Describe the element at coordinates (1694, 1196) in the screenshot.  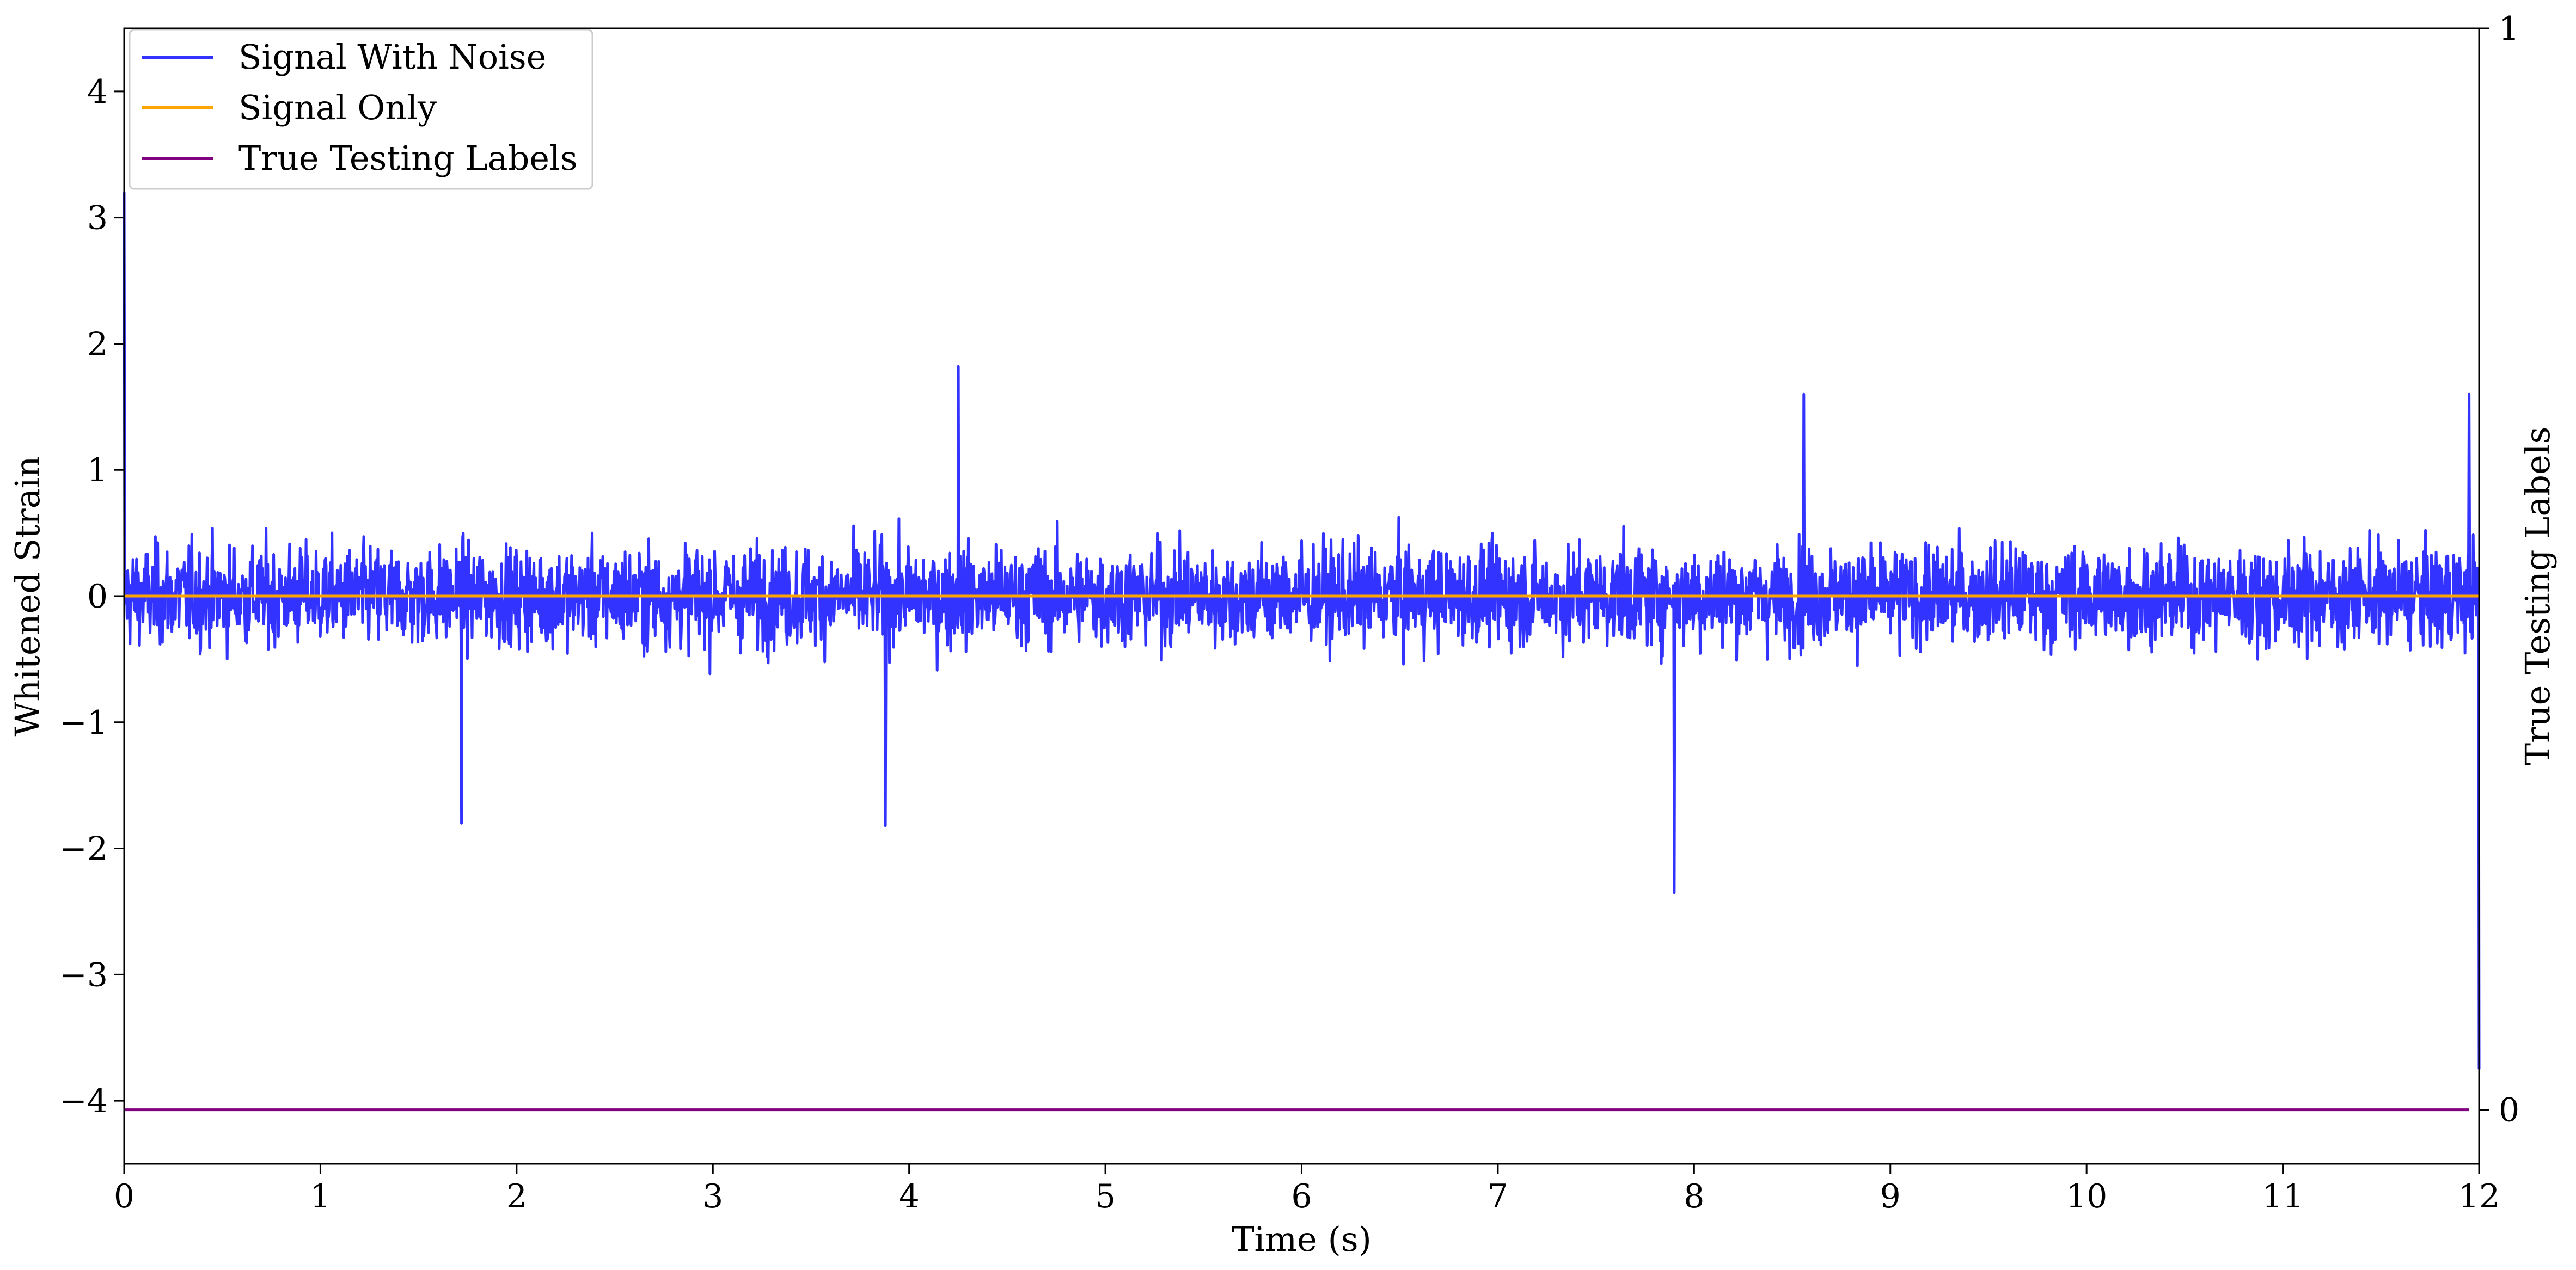
I see `x-tick-label: 8` at that location.